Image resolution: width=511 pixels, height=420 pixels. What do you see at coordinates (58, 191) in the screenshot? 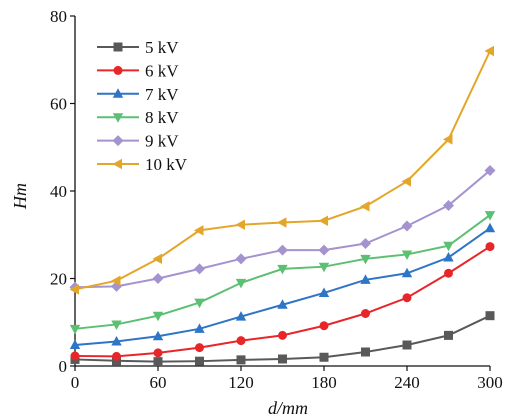
I see `y-tick-label: 40` at bounding box center [58, 191].